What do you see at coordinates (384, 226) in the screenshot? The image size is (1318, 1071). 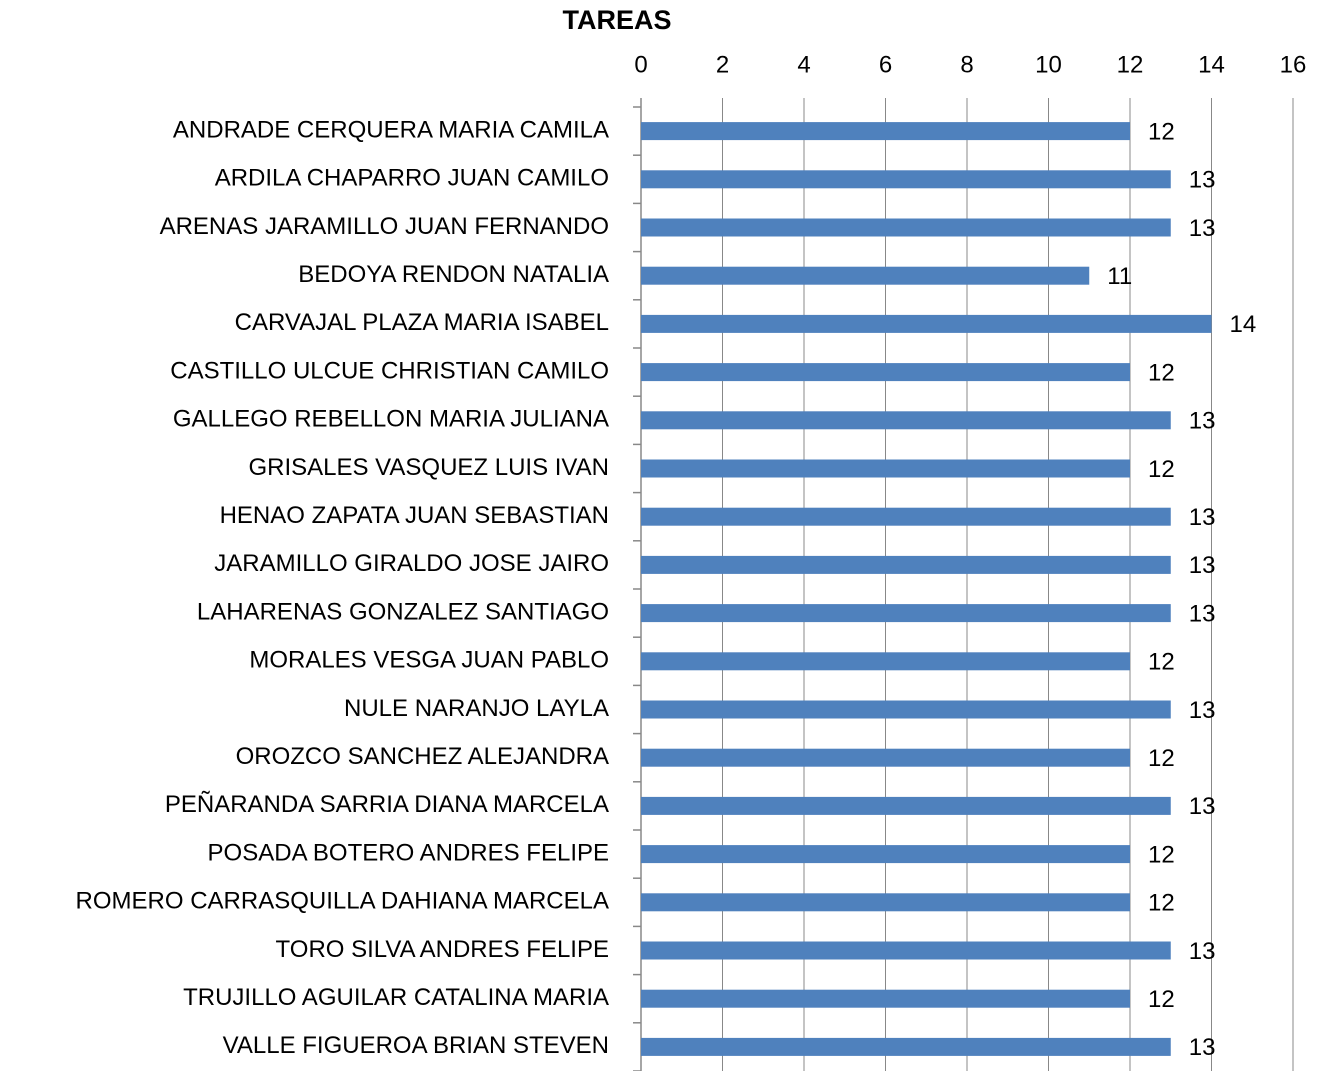 I see `y-tick-label: ARENAS JARAMILLO JUAN FERNANDO` at bounding box center [384, 226].